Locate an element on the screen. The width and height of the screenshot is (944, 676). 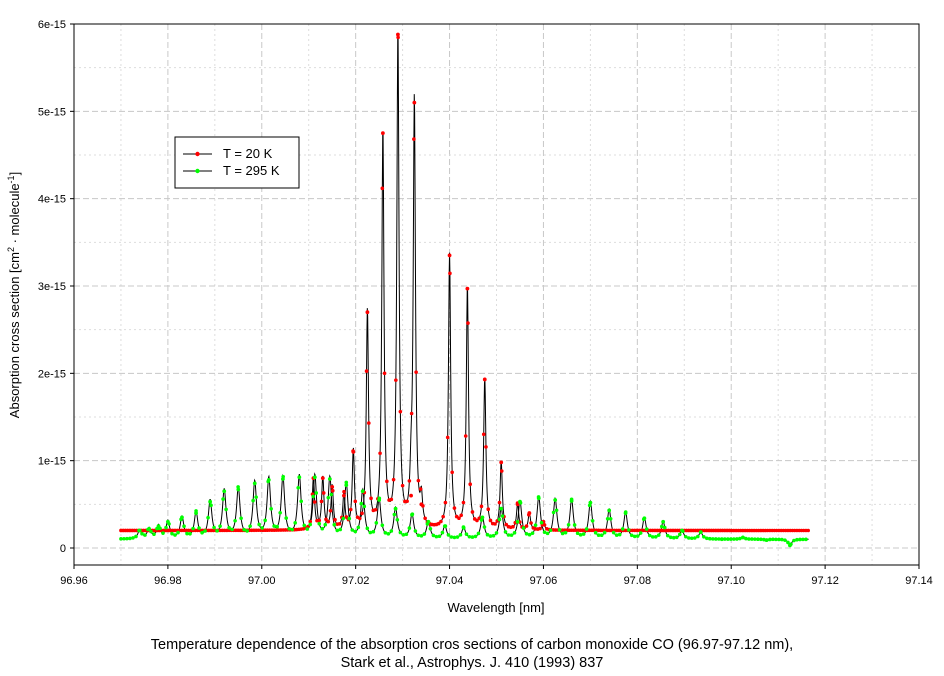
y-tick-label: 3e-15 is located at coordinates (52, 287).